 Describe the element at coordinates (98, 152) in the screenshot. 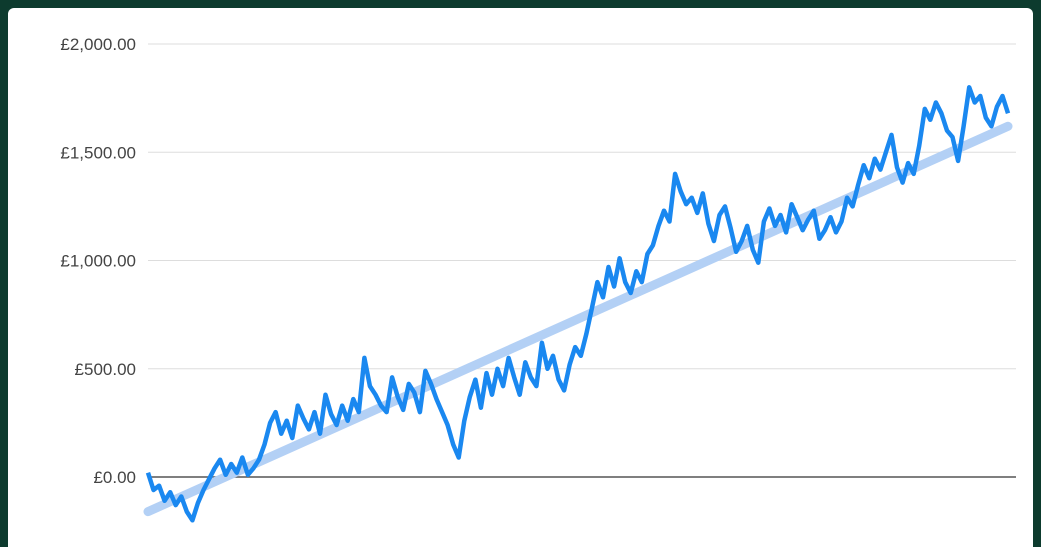

I see `y-tick-label: £1,500.00` at that location.